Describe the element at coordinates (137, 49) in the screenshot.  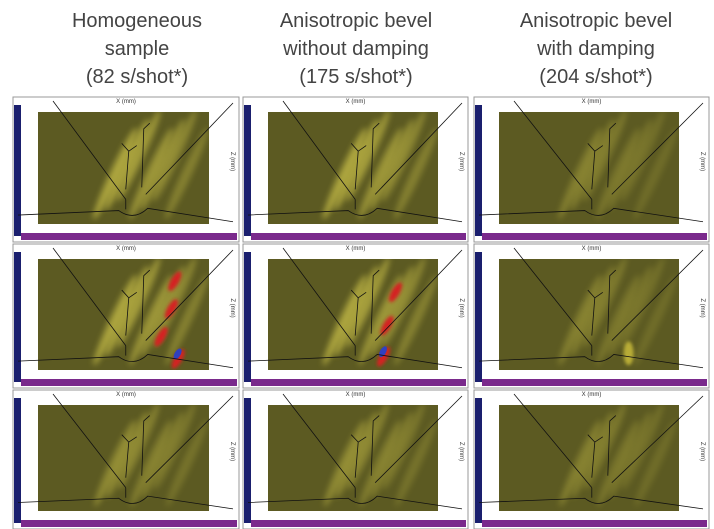
I see `column-header: sample` at that location.